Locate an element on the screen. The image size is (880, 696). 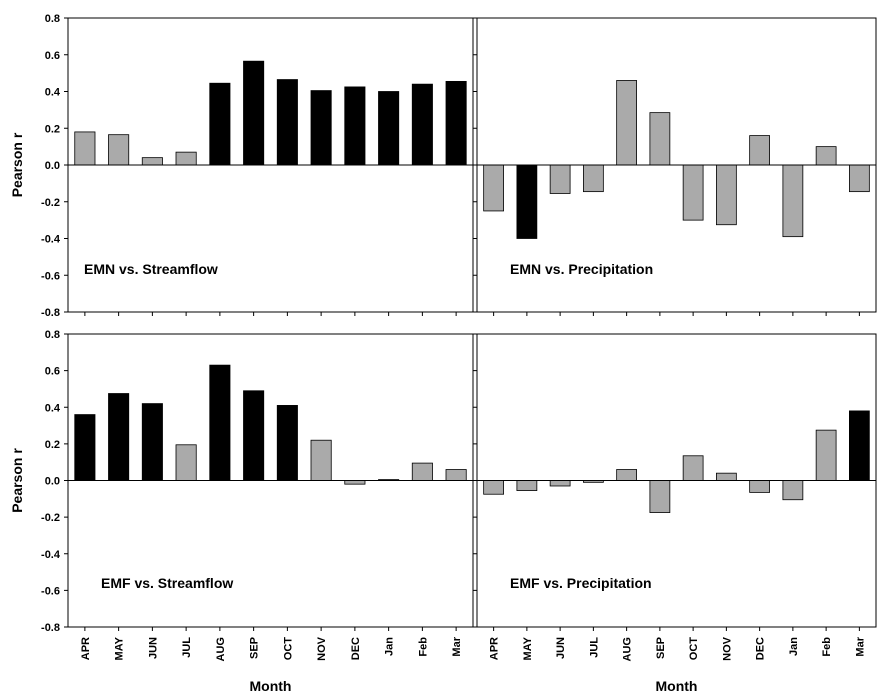
panel-title: EMF vs. Precipitation is located at coordinates (581, 583).